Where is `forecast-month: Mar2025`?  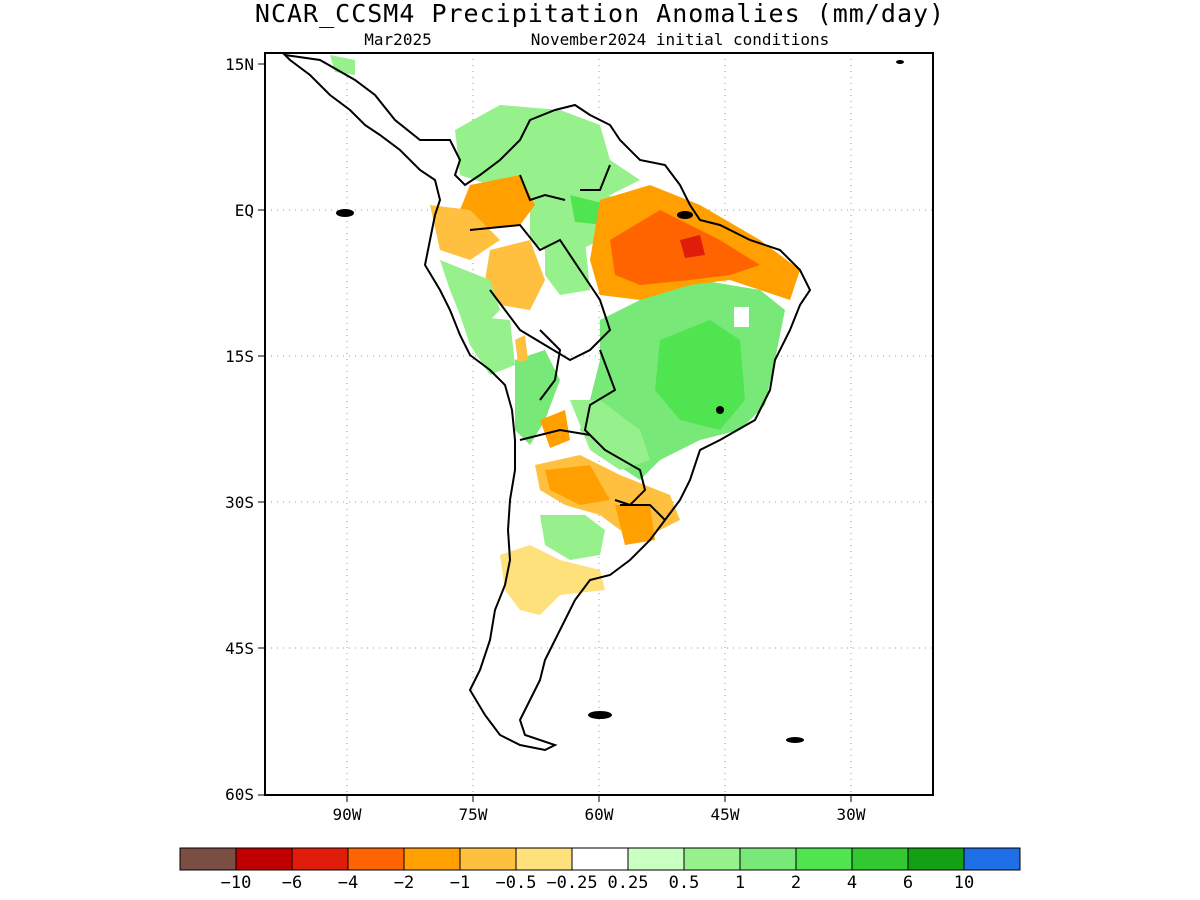
forecast-month: Mar2025 is located at coordinates (397, 39).